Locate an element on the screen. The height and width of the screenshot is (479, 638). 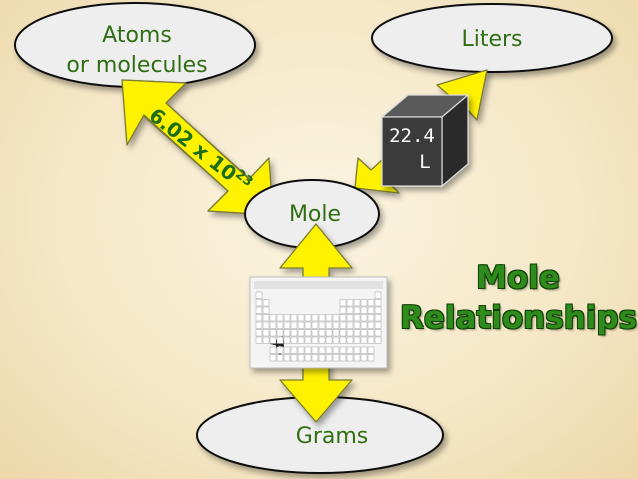
grams-label: Grams is located at coordinates (332, 436).